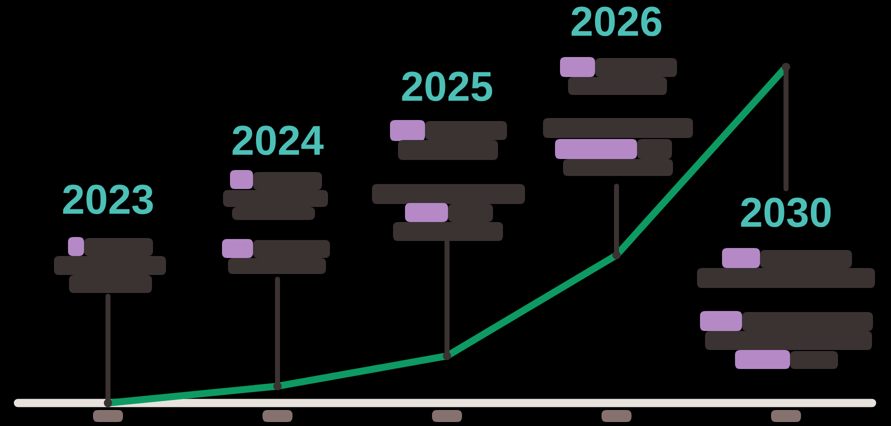  Describe the element at coordinates (786, 213) in the screenshot. I see `annotation: 2030` at that location.